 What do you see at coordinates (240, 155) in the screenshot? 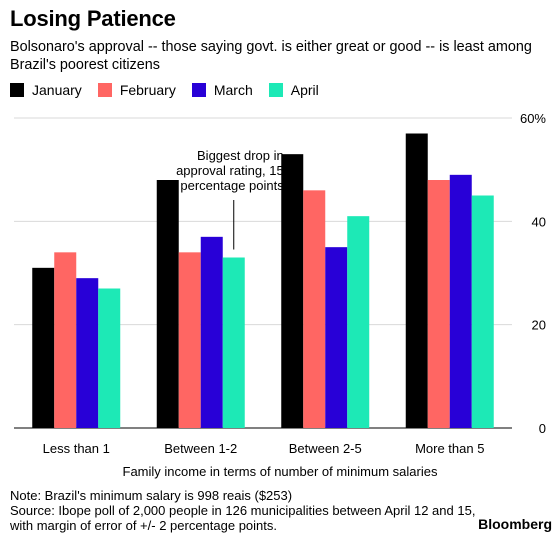
I see `annotation-line: Biggest drop in` at bounding box center [240, 155].